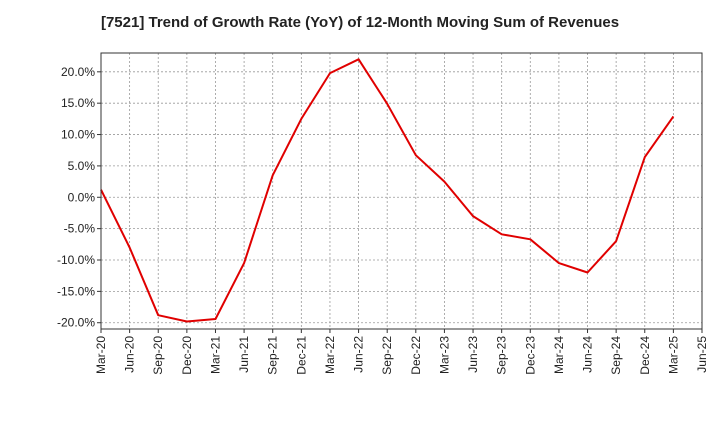  What do you see at coordinates (502, 355) in the screenshot?
I see `x-tick-label: Sep-23` at bounding box center [502, 355].